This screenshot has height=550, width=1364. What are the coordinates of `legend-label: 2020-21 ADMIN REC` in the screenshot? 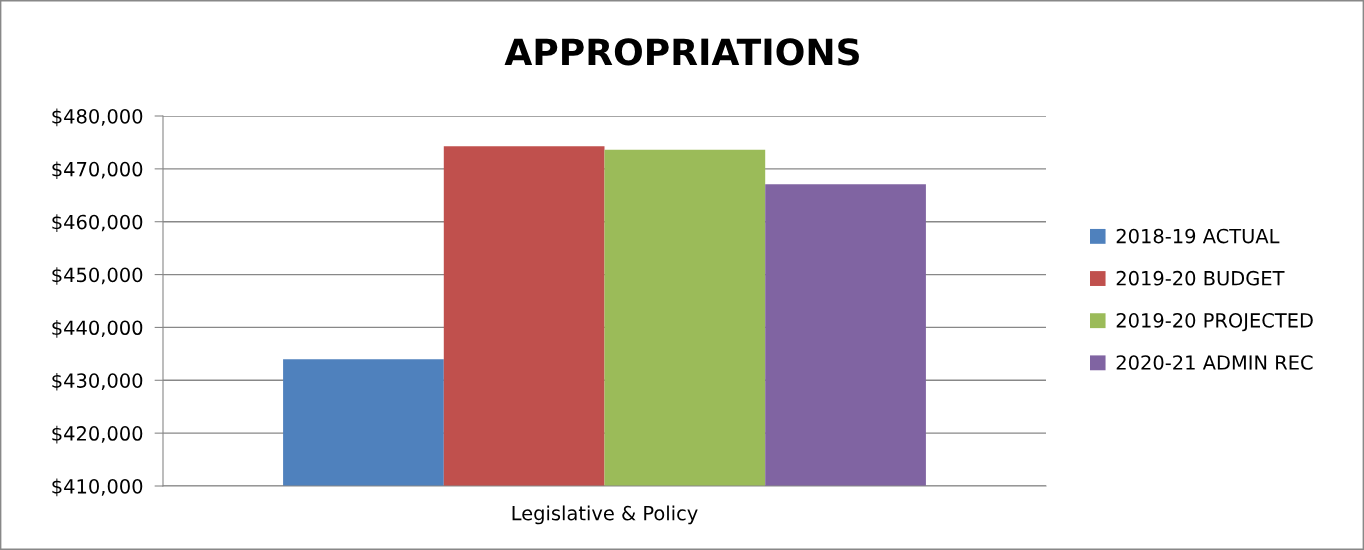 It's located at (1214, 362).